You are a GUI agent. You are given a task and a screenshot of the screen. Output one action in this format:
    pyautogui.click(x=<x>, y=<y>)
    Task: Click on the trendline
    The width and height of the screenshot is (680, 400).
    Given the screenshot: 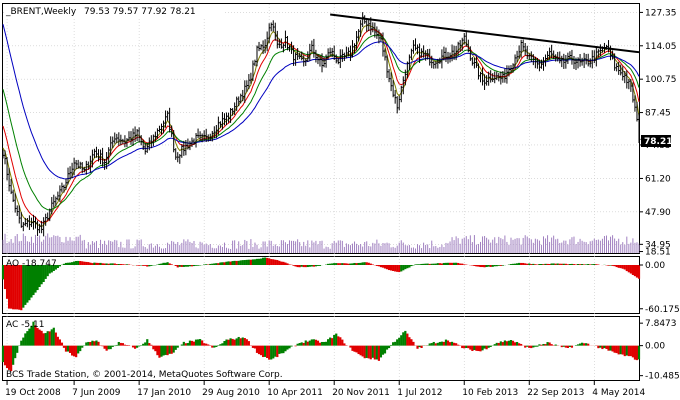 What is the action you would take?
    pyautogui.click(x=485, y=33)
    